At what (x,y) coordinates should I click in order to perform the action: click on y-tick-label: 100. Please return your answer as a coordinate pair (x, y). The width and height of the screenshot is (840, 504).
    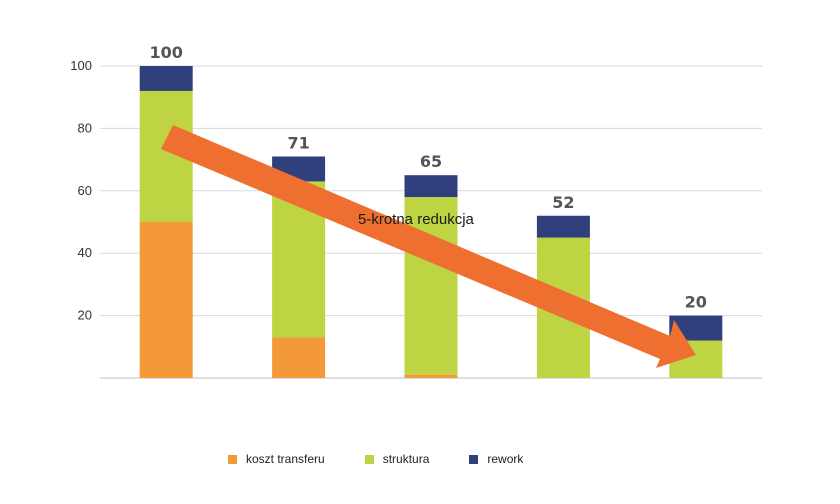
    Looking at the image, I should click on (81, 65).